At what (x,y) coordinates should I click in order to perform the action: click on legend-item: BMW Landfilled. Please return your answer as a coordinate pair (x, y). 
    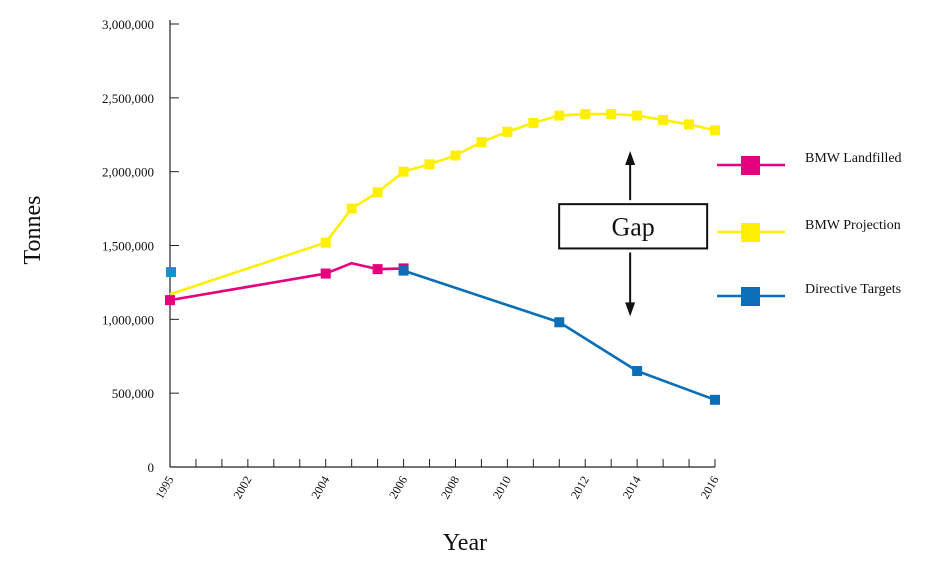
    Looking at the image, I should click on (809, 163).